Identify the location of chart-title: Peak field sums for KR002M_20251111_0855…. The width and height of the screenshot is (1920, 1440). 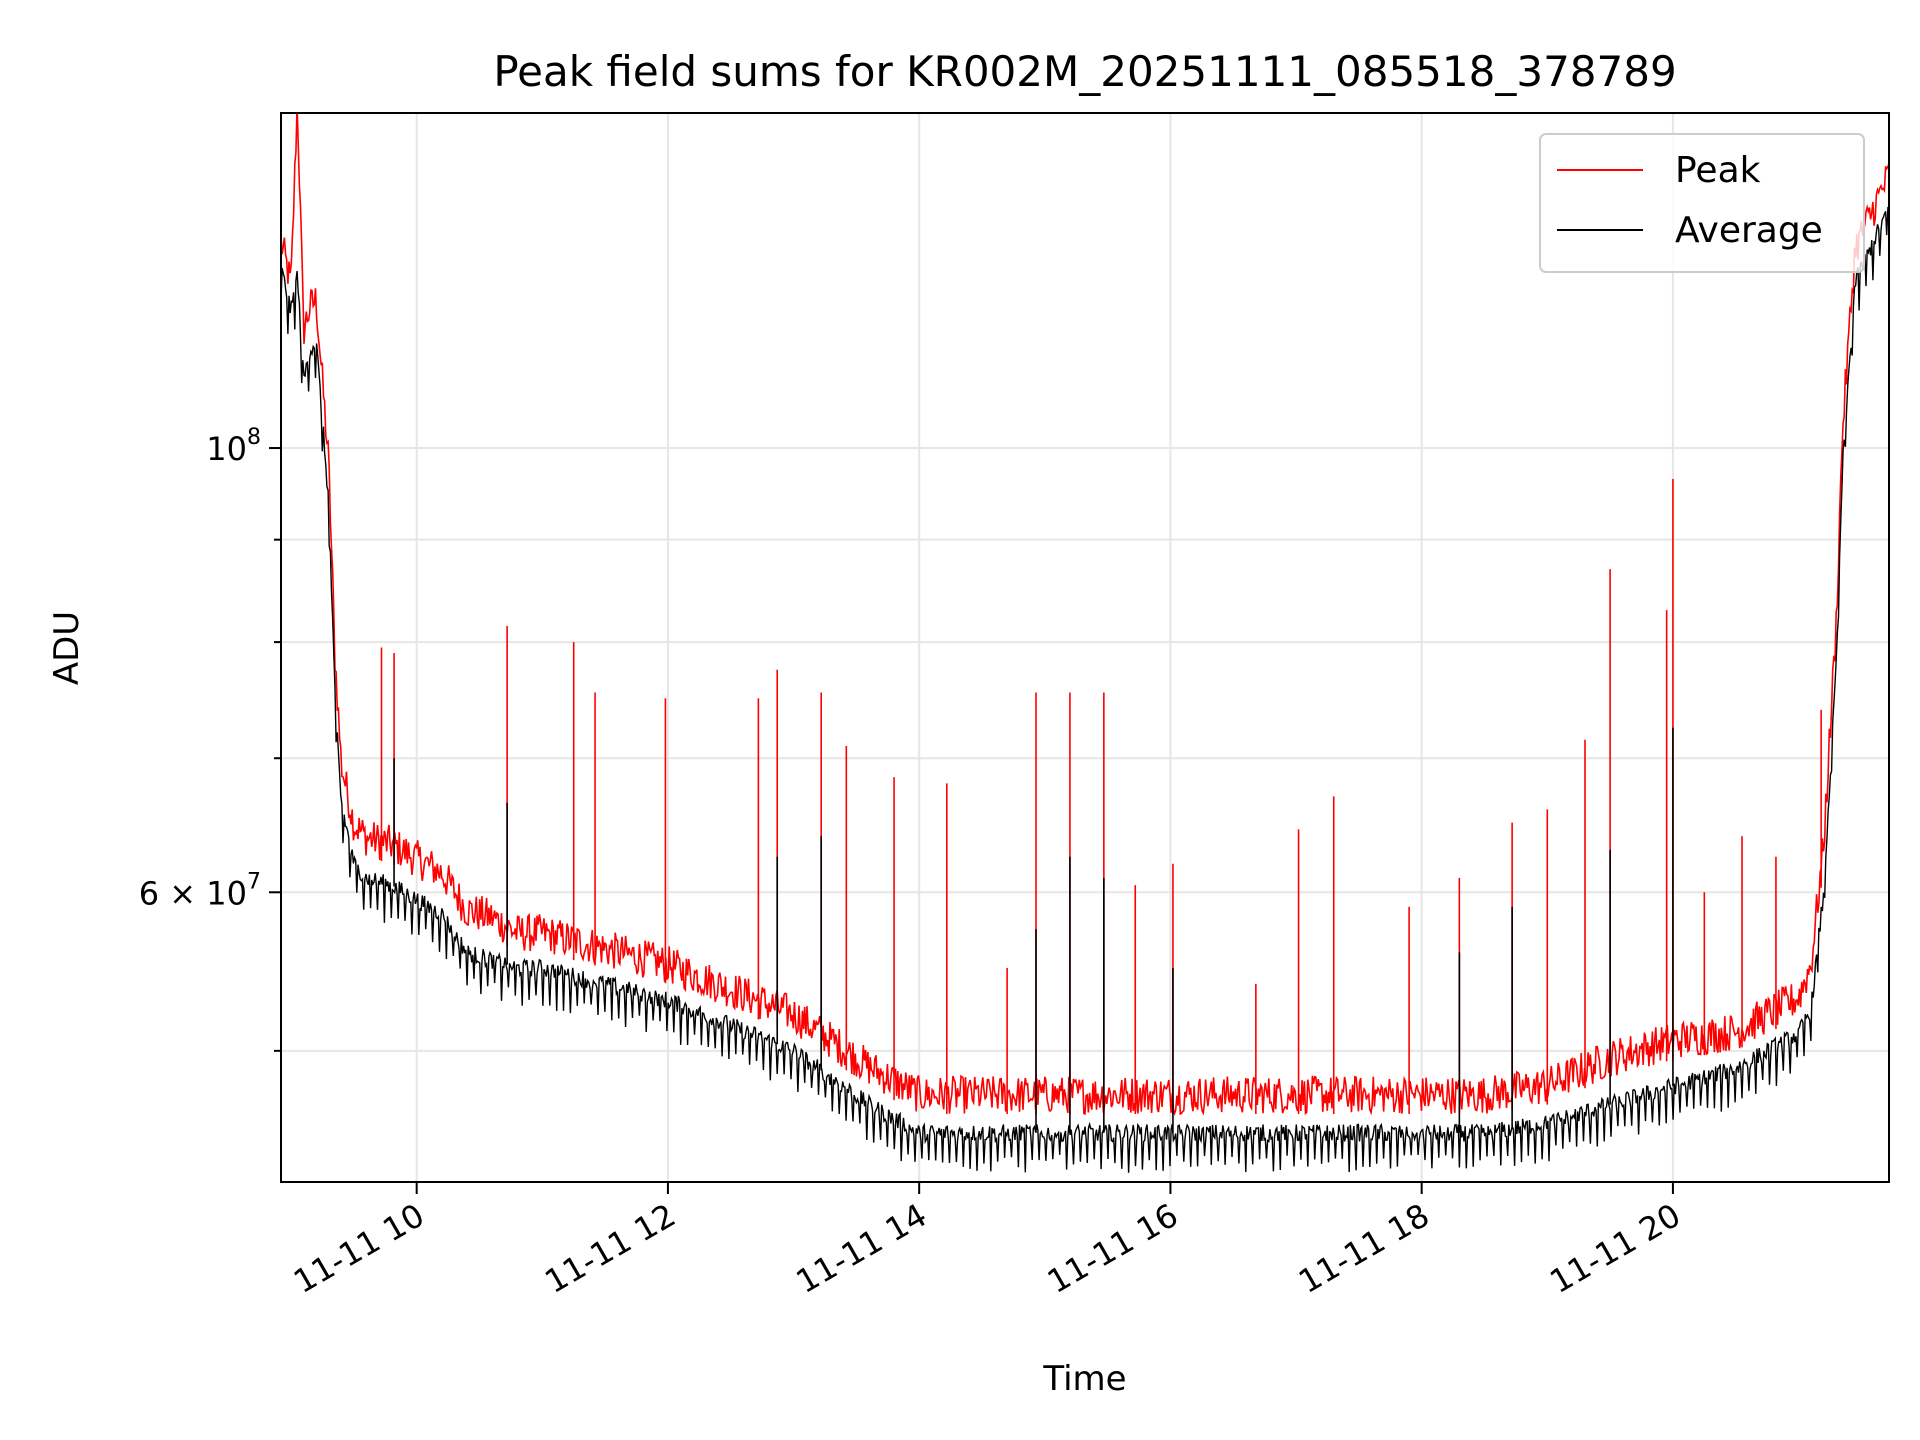
(1084, 71).